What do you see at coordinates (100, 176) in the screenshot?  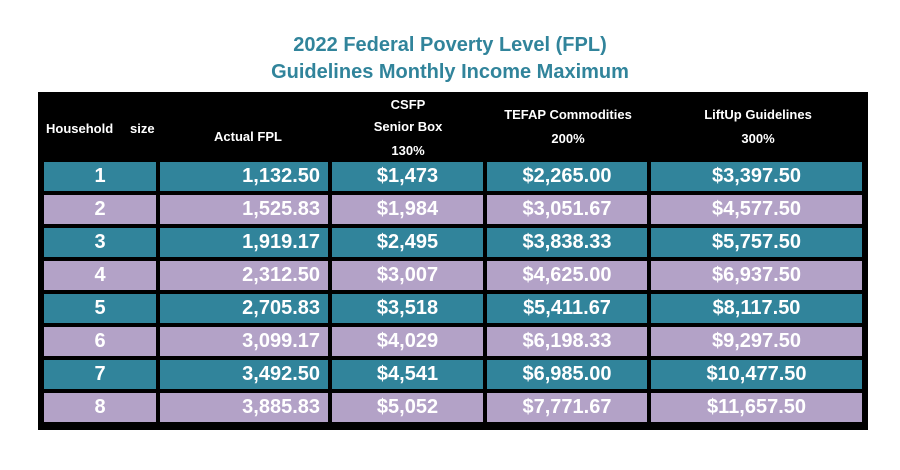 I see `cell-household-size: 1` at bounding box center [100, 176].